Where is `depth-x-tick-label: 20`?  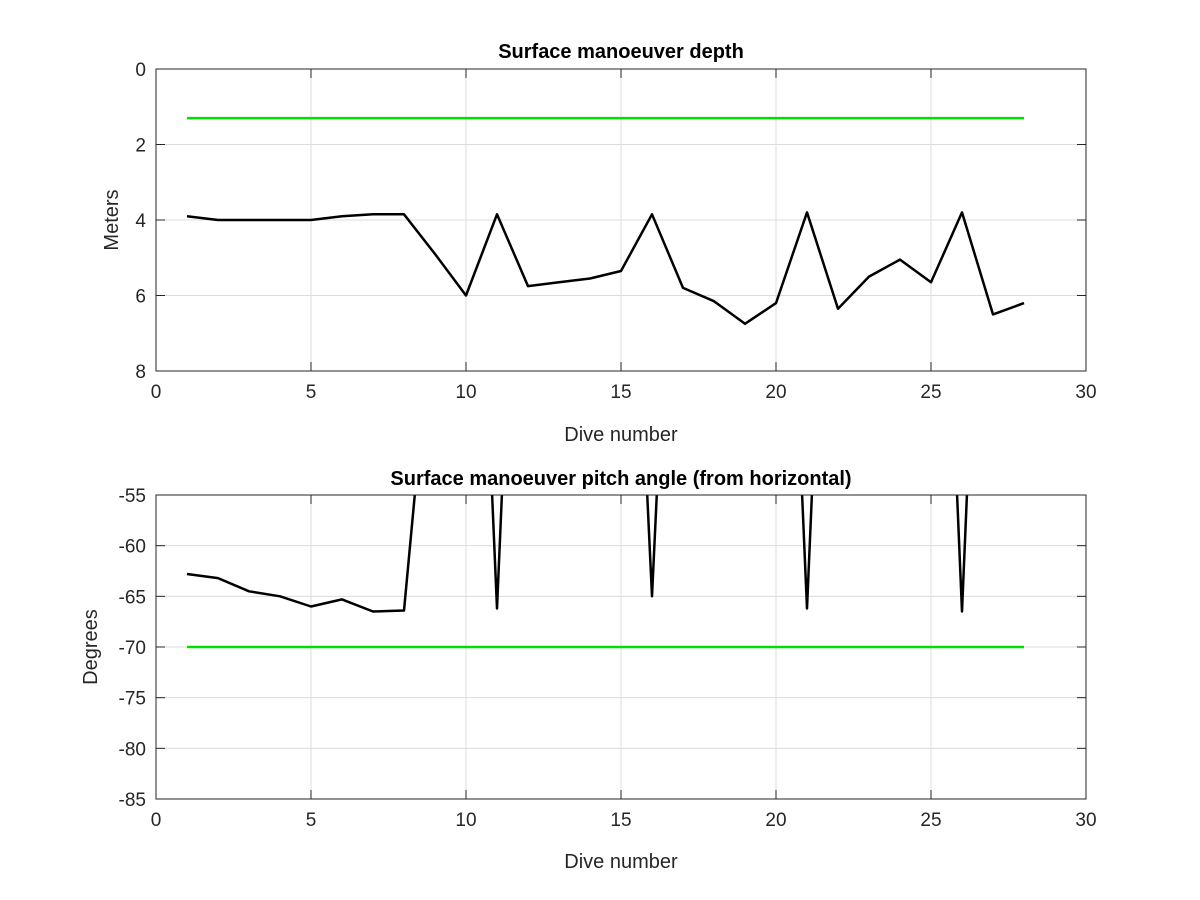
depth-x-tick-label: 20 is located at coordinates (775, 392).